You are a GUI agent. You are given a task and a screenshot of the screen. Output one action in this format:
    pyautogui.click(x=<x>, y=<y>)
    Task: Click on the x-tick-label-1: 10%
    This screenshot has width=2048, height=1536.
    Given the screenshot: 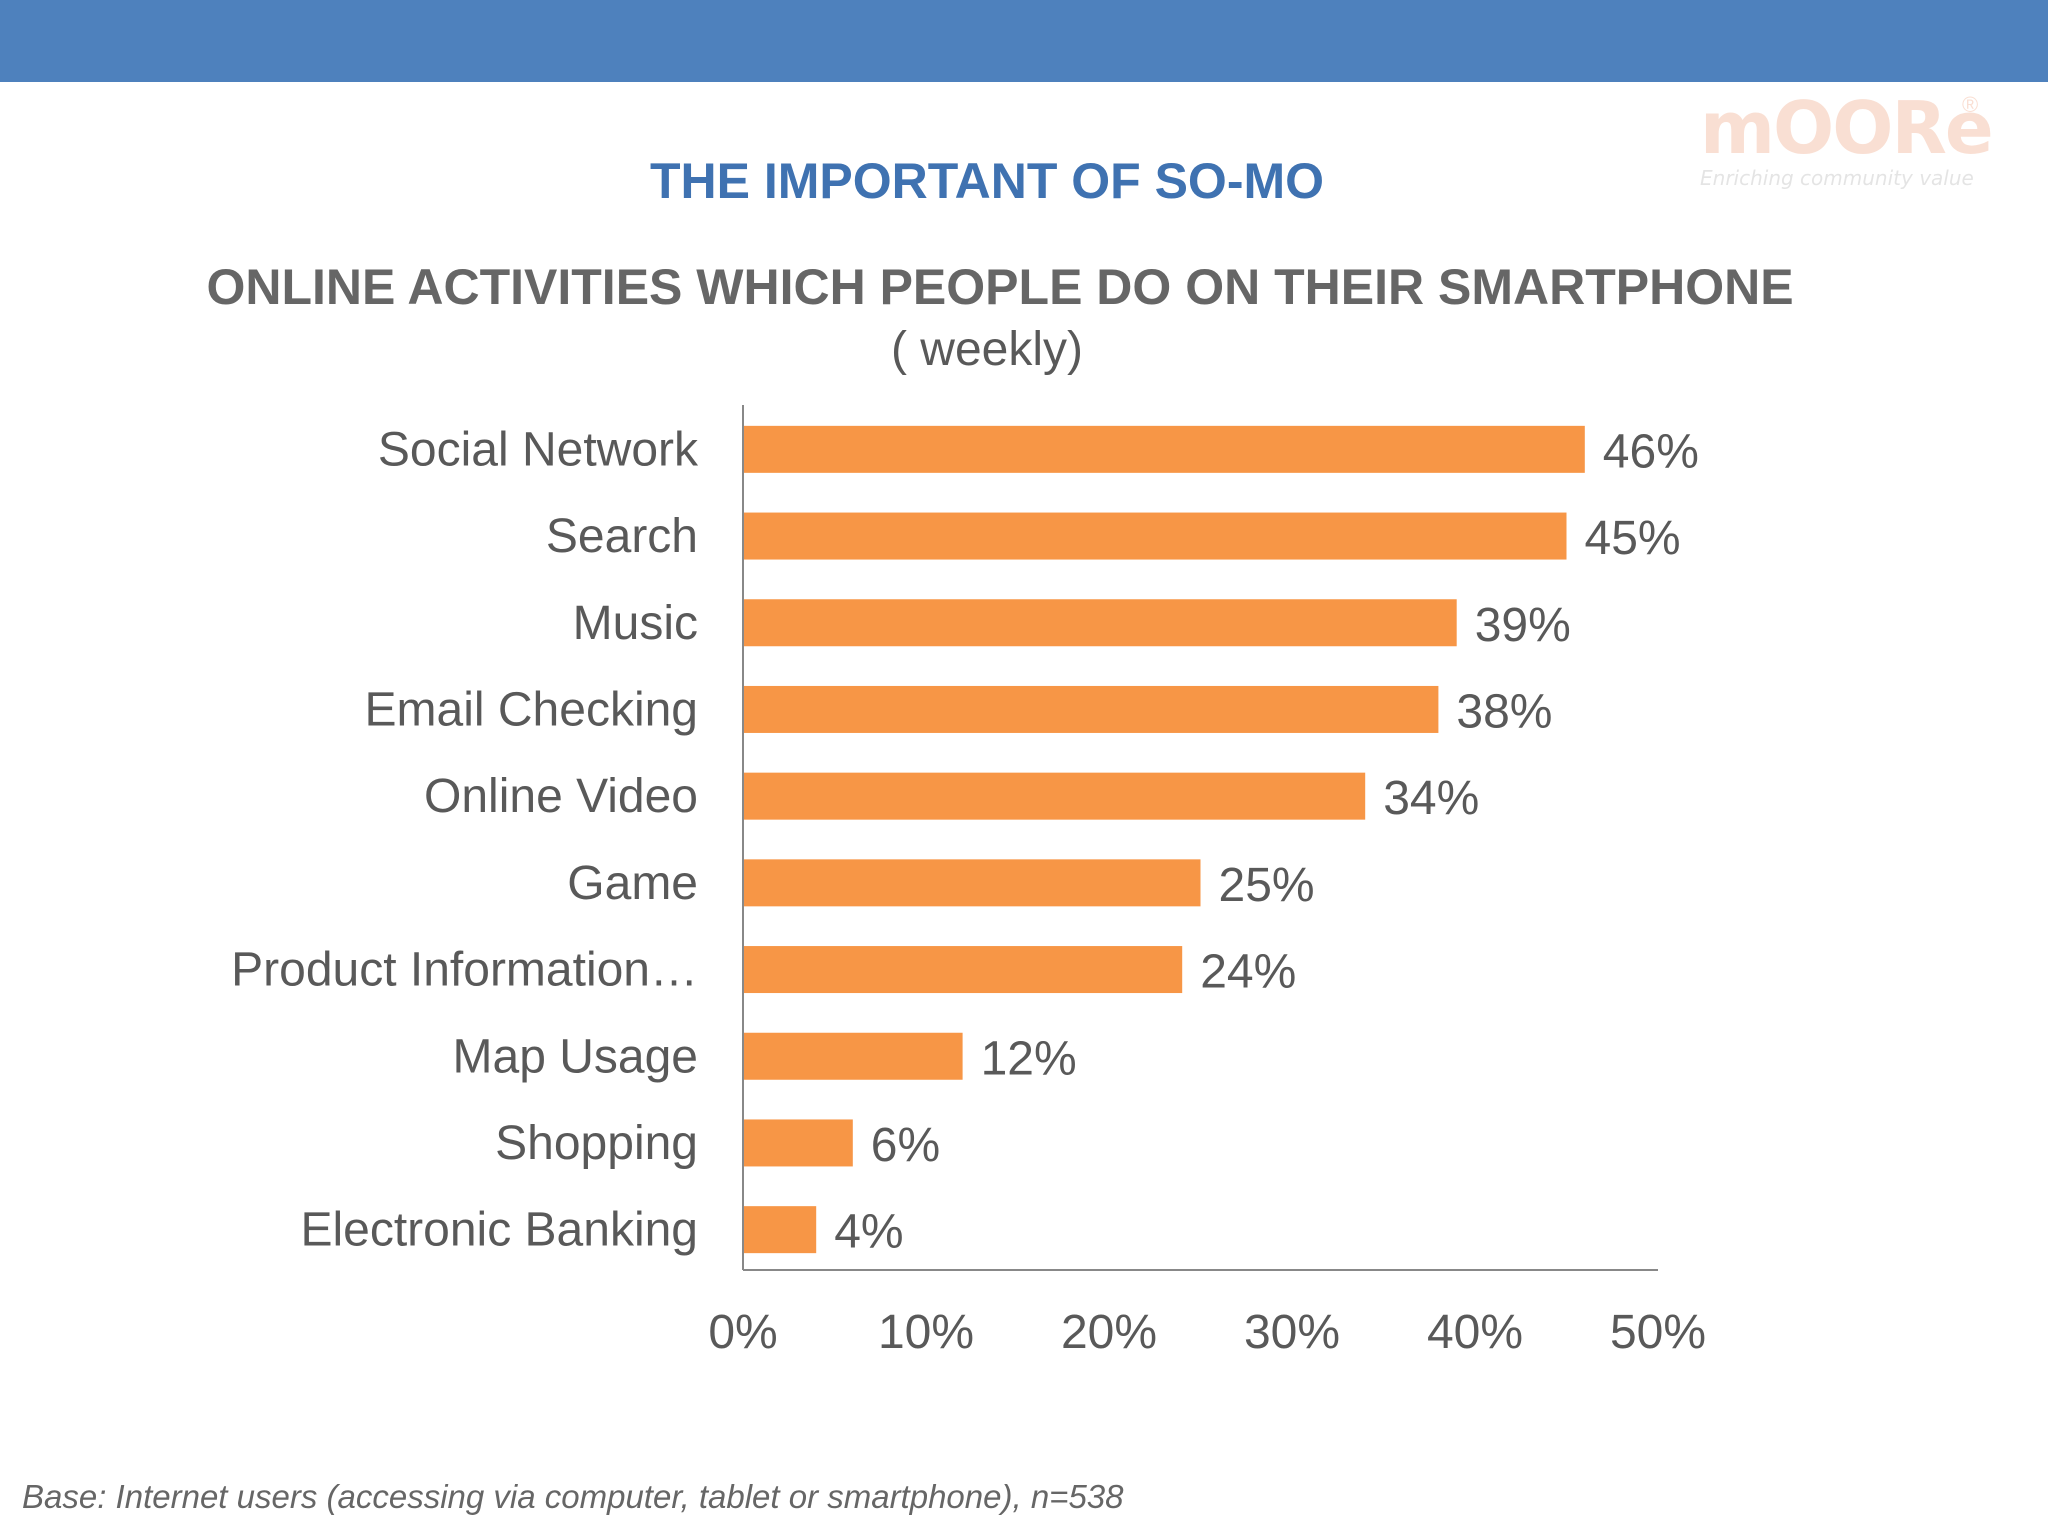 What is the action you would take?
    pyautogui.click(x=926, y=1332)
    